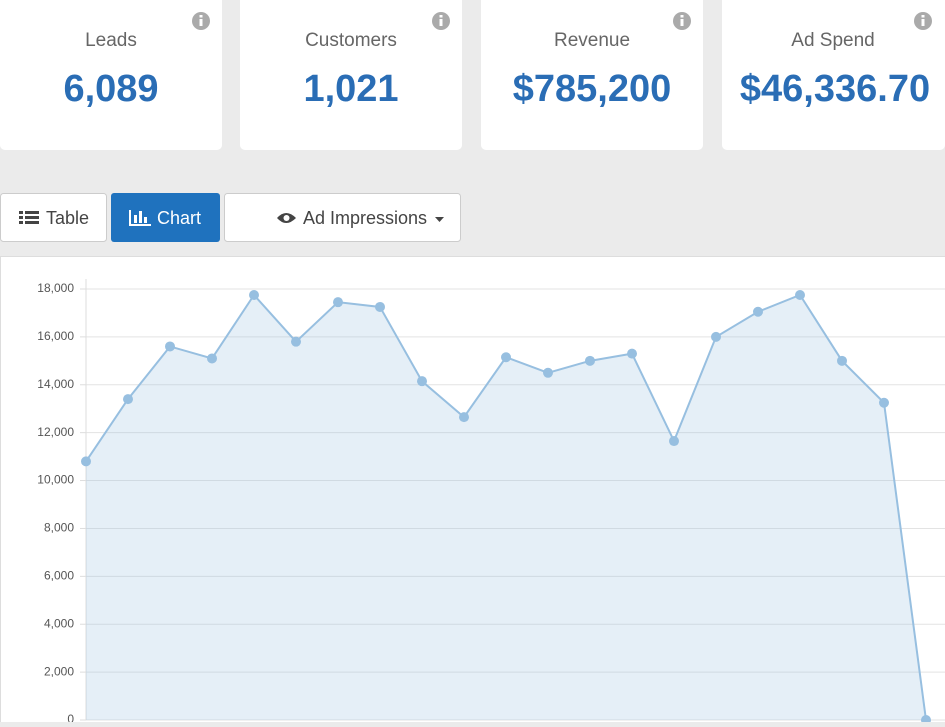  I want to click on y-tick-label: 14,000, so click(55, 384).